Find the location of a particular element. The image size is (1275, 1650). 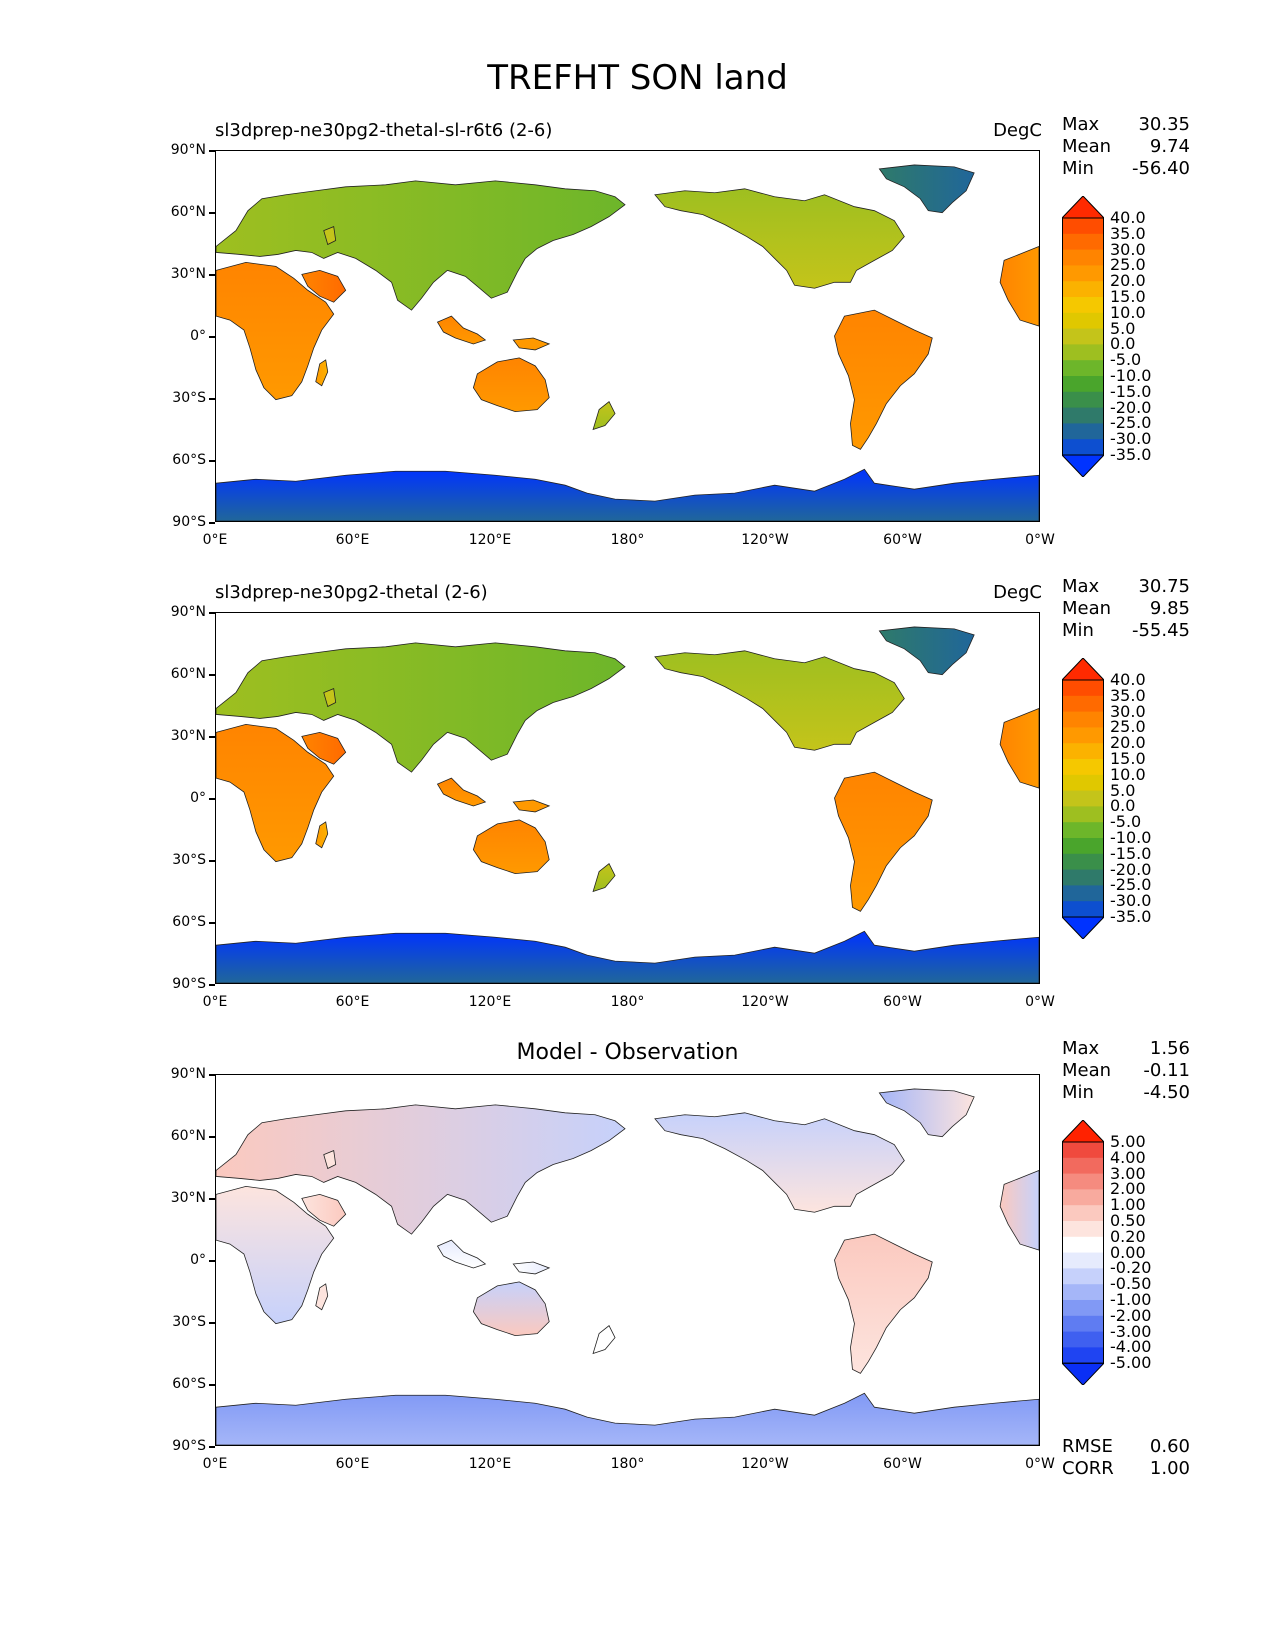

panel-3-land-westafrica_edge is located at coordinates (1019, 1210).